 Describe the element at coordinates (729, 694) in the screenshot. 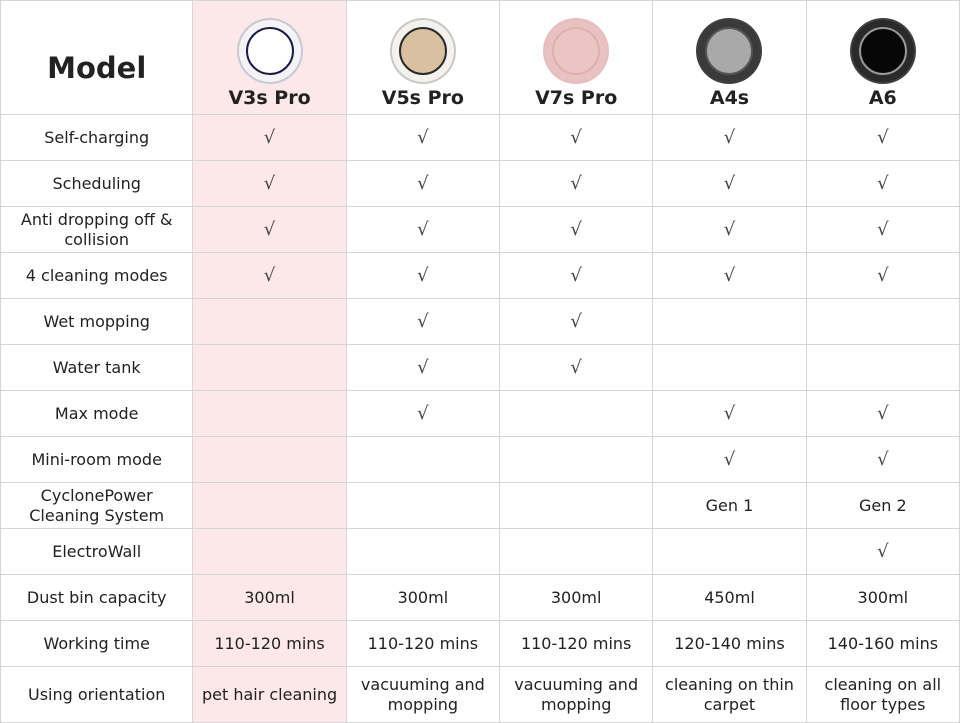

I see `cell-value: cleaning on thin carpet` at that location.